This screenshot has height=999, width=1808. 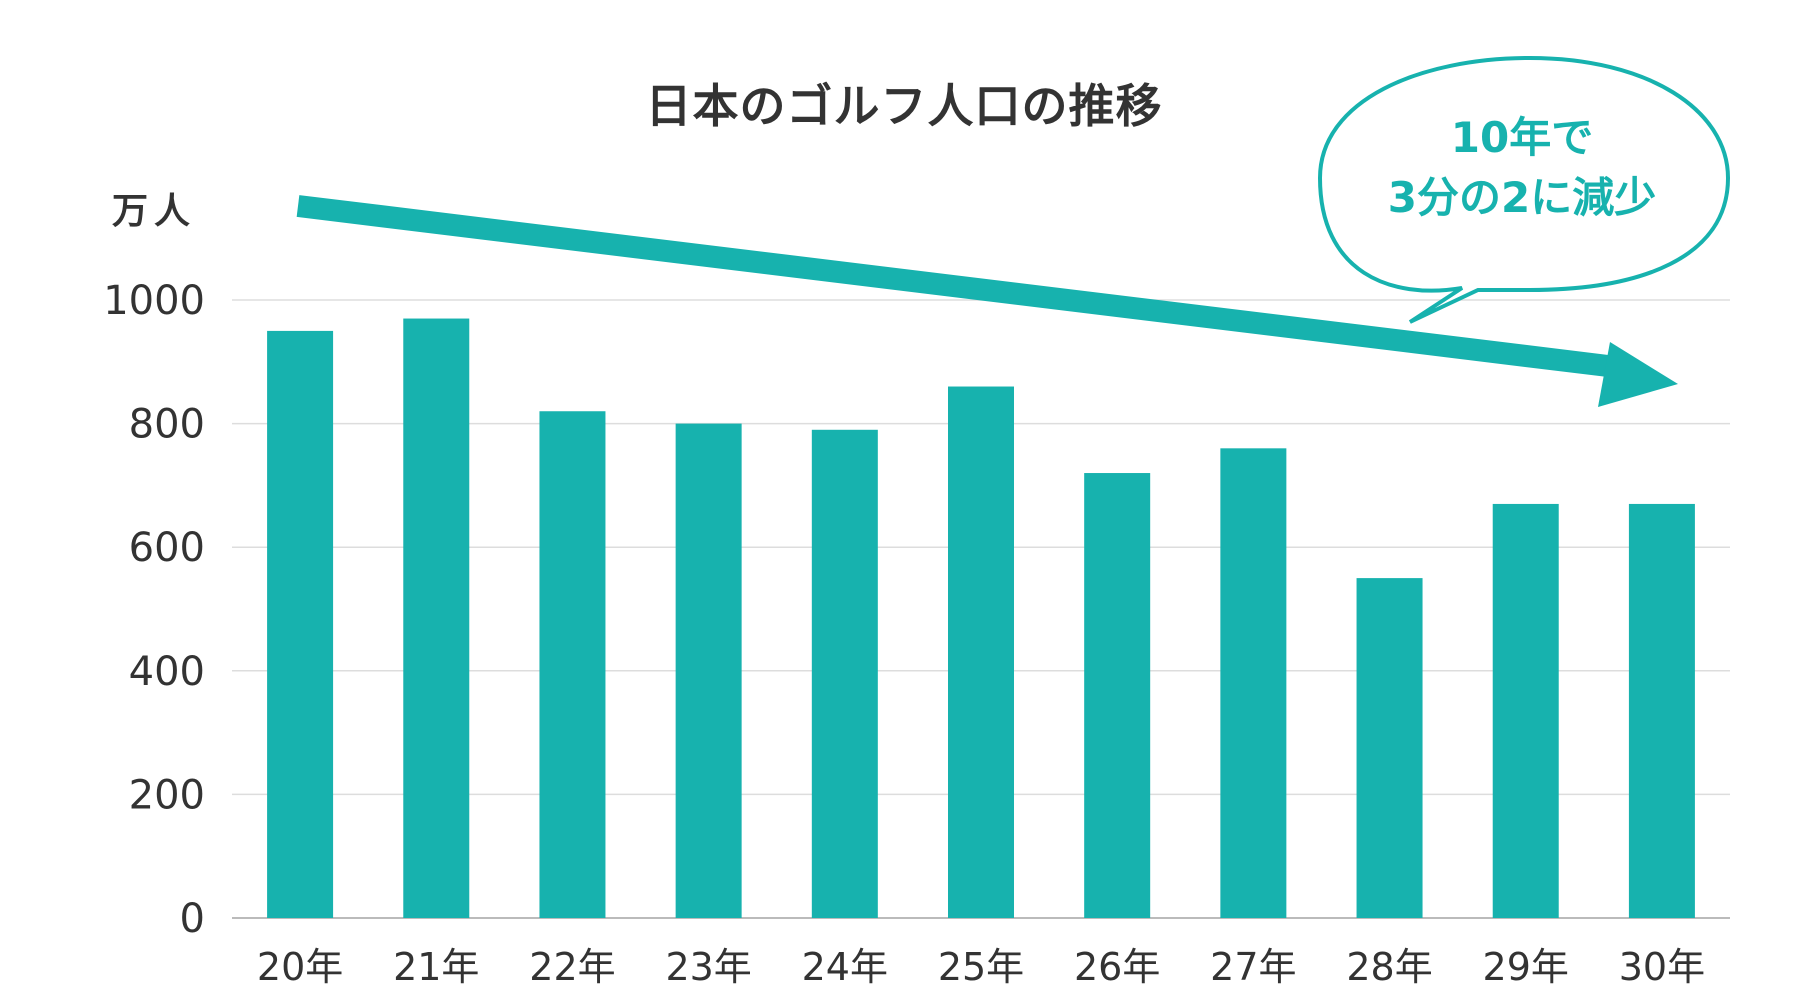 I want to click on x-tick-label: 23年, so click(x=708, y=967).